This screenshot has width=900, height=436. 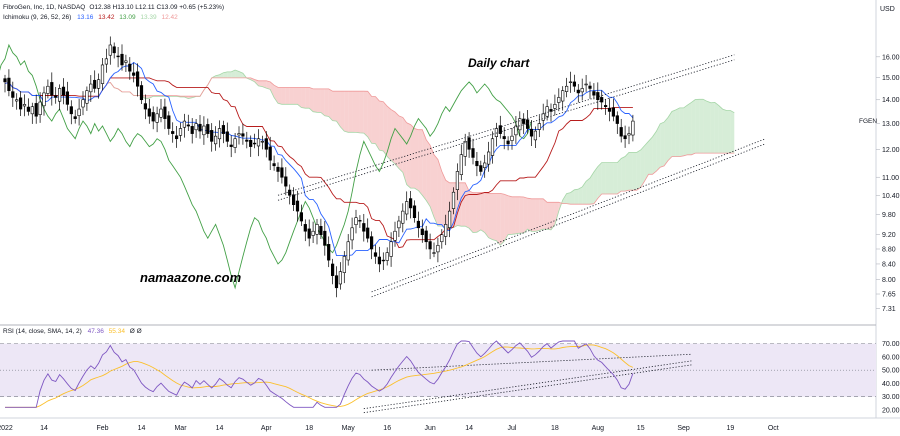 What do you see at coordinates (598, 428) in the screenshot?
I see `time-axis-label: Aug` at bounding box center [598, 428].